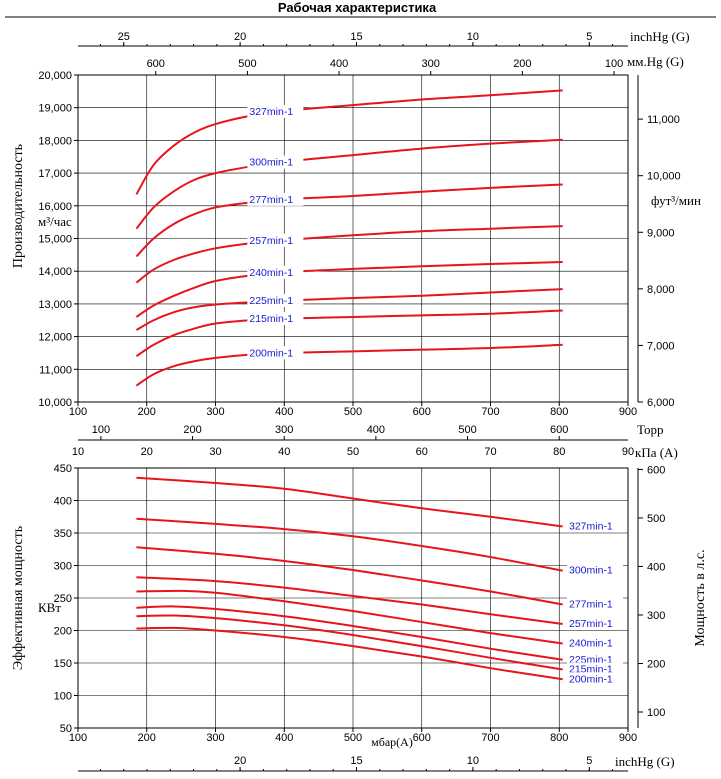 The image size is (721, 779). I want to click on capacity-y2unit: фут³/мин, so click(676, 200).